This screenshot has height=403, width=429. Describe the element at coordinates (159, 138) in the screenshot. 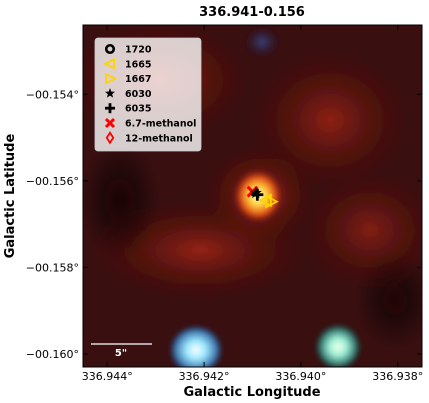

I see `legend-label: 12-methanol` at that location.